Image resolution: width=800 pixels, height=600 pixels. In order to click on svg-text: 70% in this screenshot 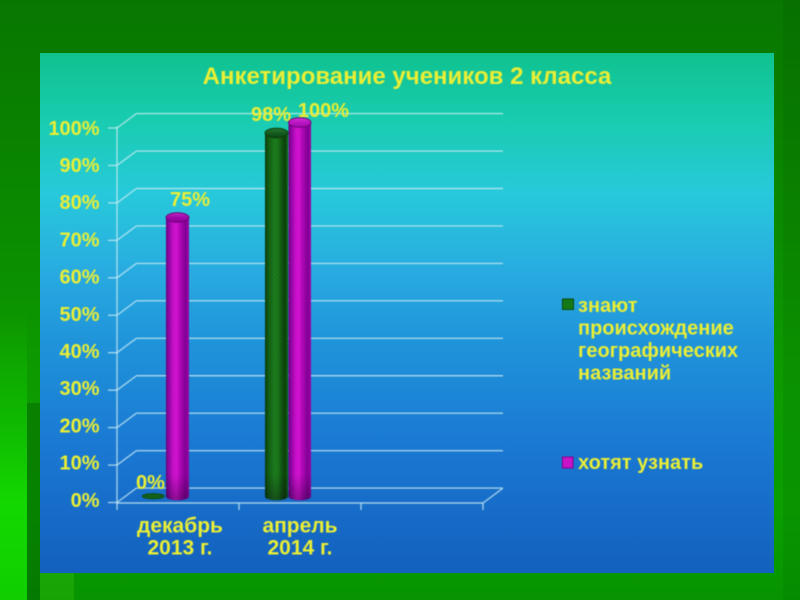, I will do `click(79, 240)`.